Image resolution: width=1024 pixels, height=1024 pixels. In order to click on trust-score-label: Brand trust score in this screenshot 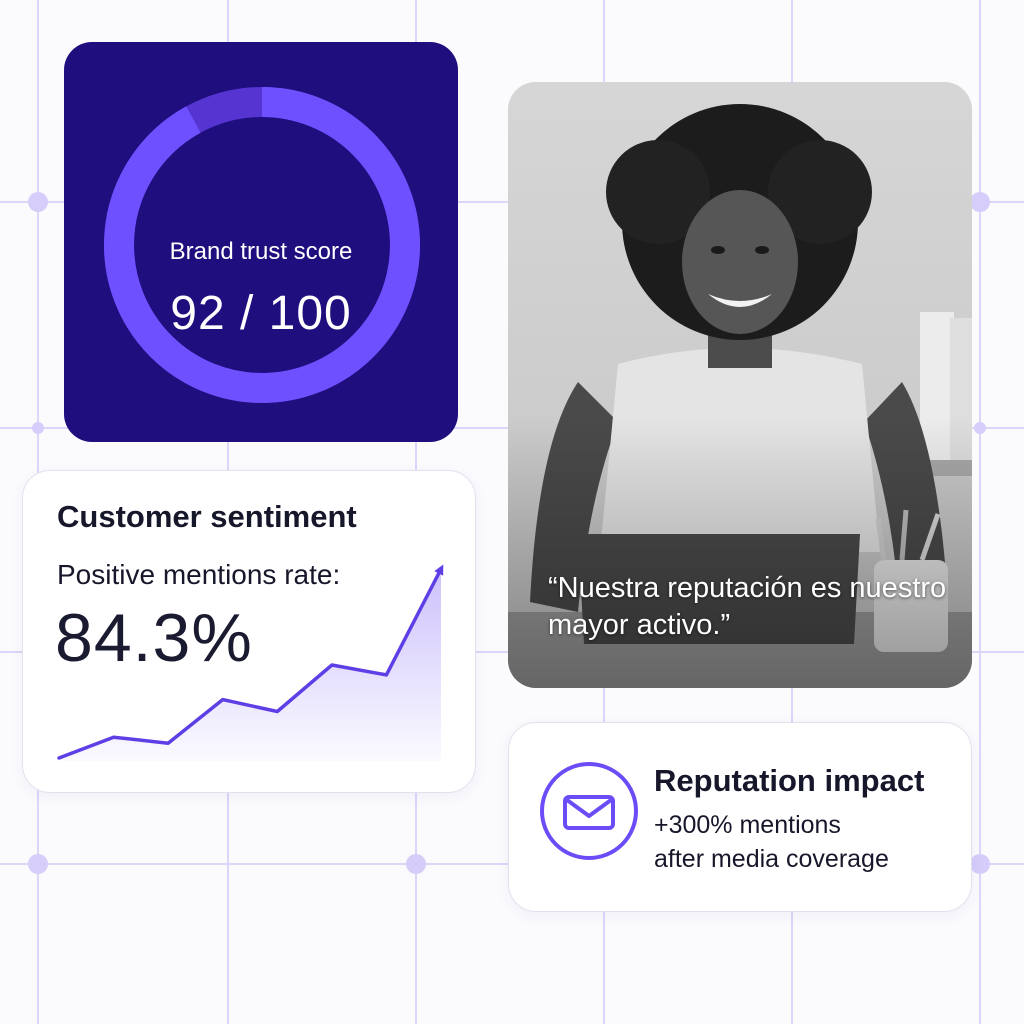, I will do `click(261, 251)`.